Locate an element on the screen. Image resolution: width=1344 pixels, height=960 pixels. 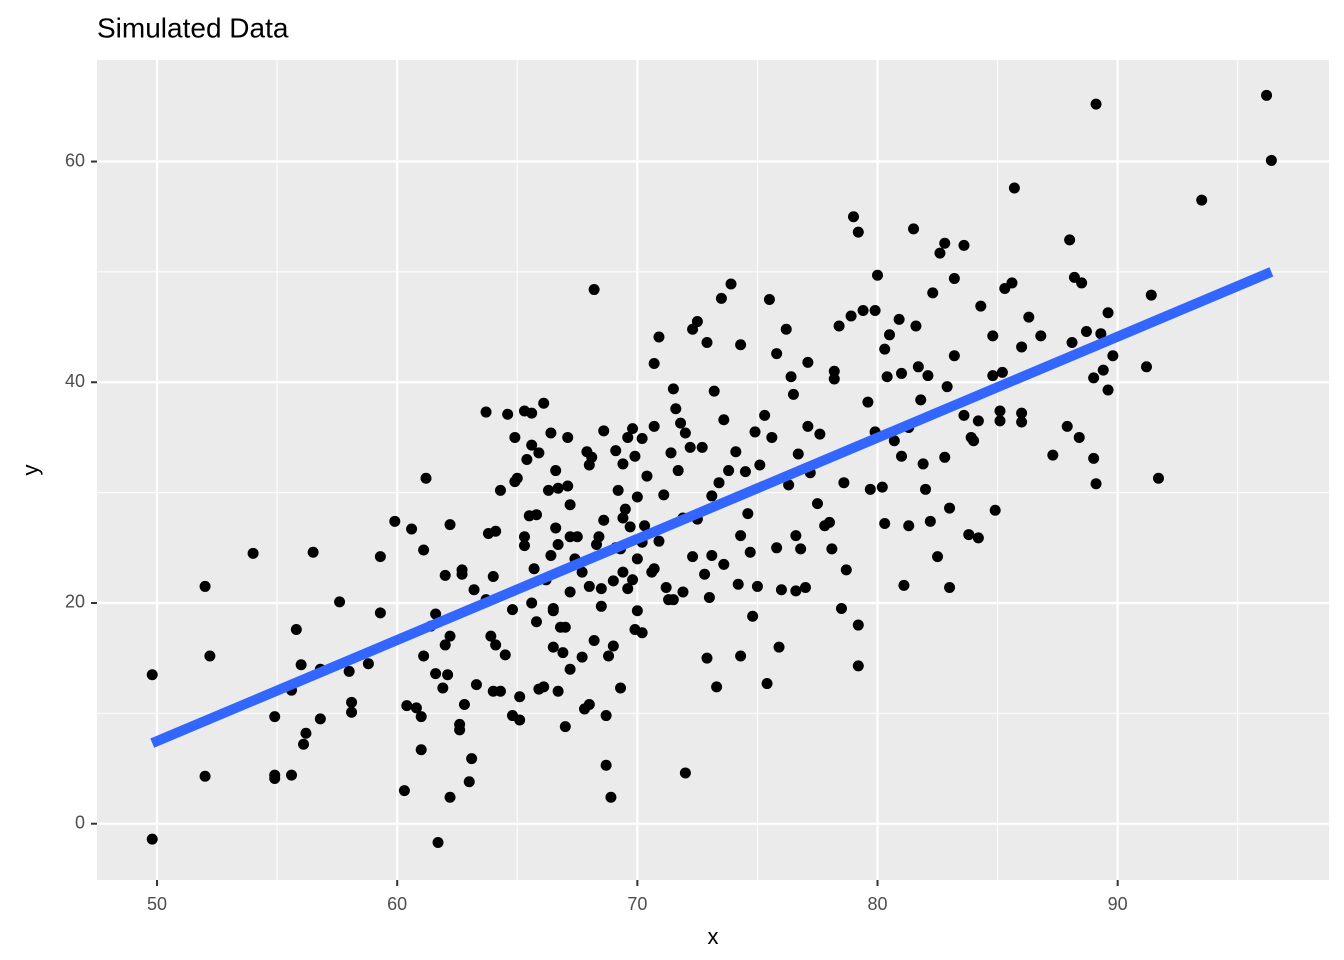
y-tick-label: 60 is located at coordinates (75, 160).